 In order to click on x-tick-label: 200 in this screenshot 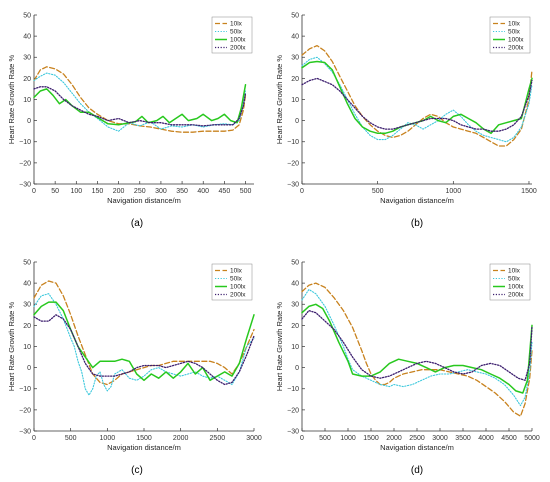, I will do `click(119, 191)`.